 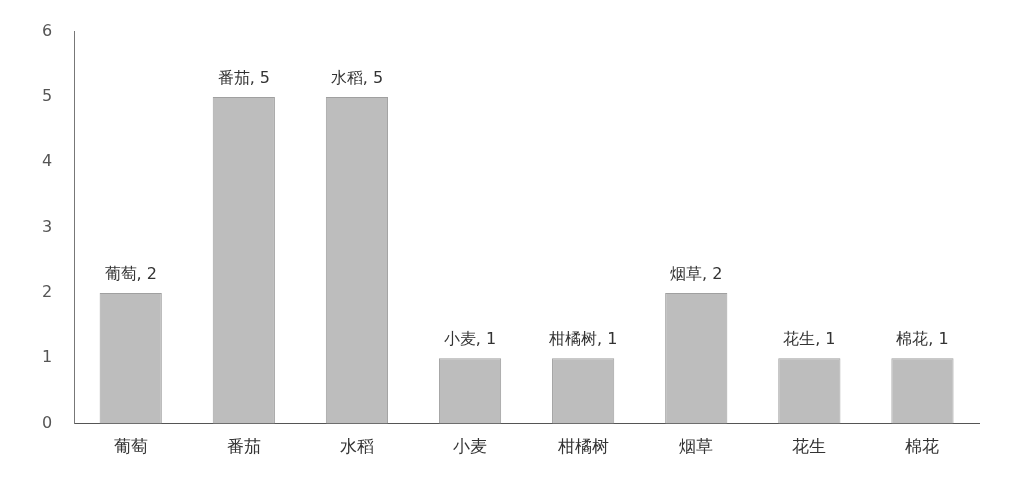 What do you see at coordinates (922, 446) in the screenshot?
I see `x-tick-label: 棉花` at bounding box center [922, 446].